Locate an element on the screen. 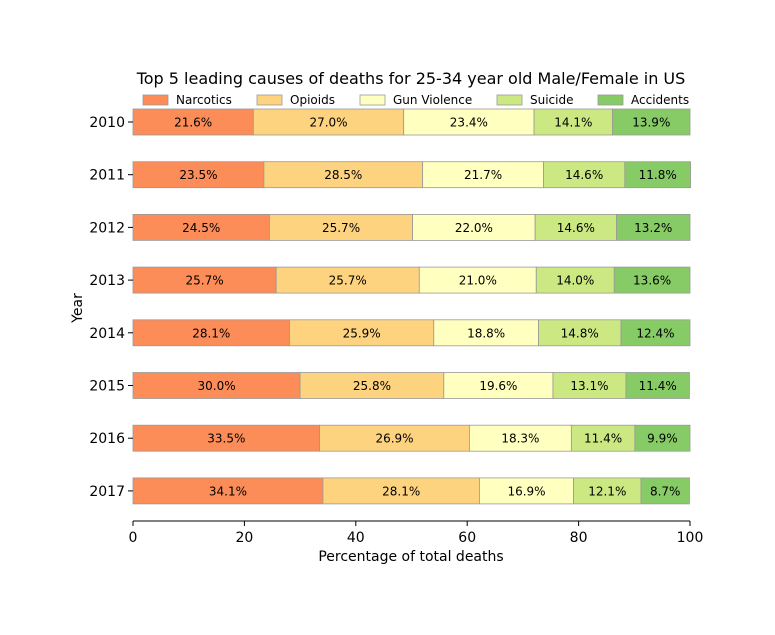  bar-accidents-2017 is located at coordinates (665, 491).